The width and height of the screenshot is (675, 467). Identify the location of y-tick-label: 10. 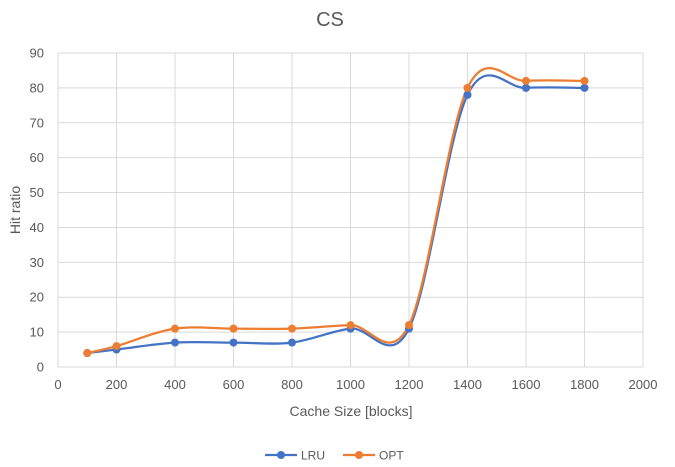
(37, 332).